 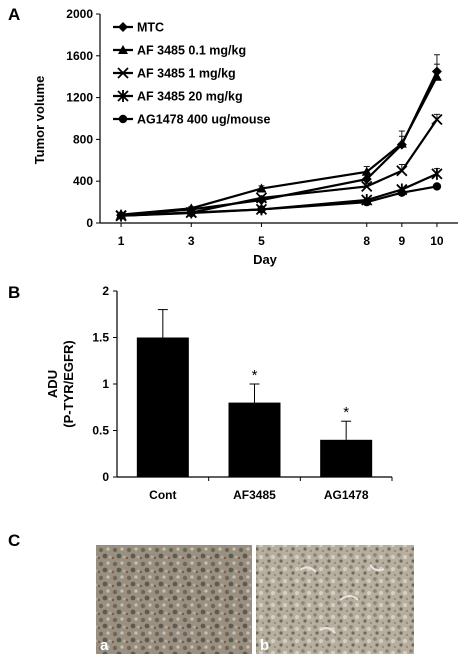 What do you see at coordinates (105, 291) in the screenshot?
I see `chart-b-y-tick-label: 2` at bounding box center [105, 291].